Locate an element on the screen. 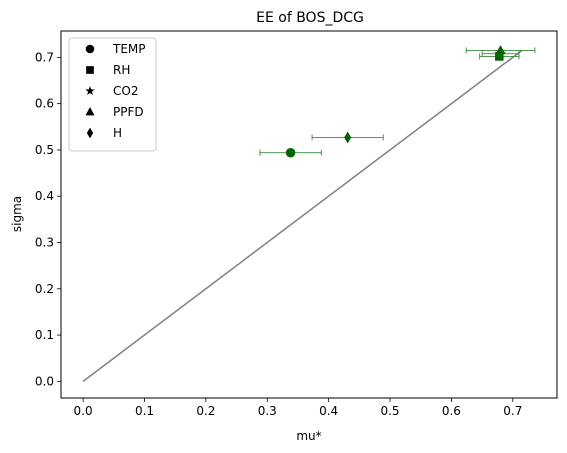 The width and height of the screenshot is (567, 453). y-tick-label: 0.1 is located at coordinates (44, 335).